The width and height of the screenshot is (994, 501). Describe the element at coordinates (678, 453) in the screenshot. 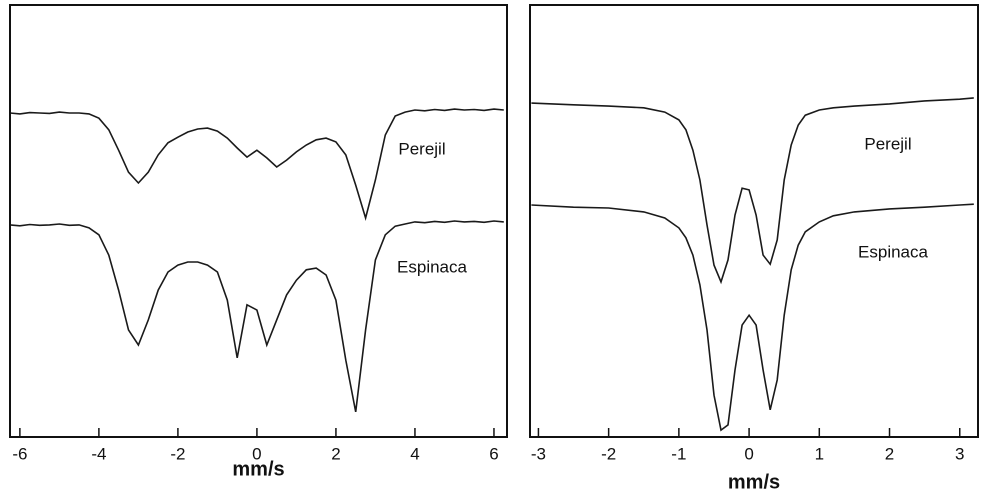

I see `x-tick-label: -1` at that location.